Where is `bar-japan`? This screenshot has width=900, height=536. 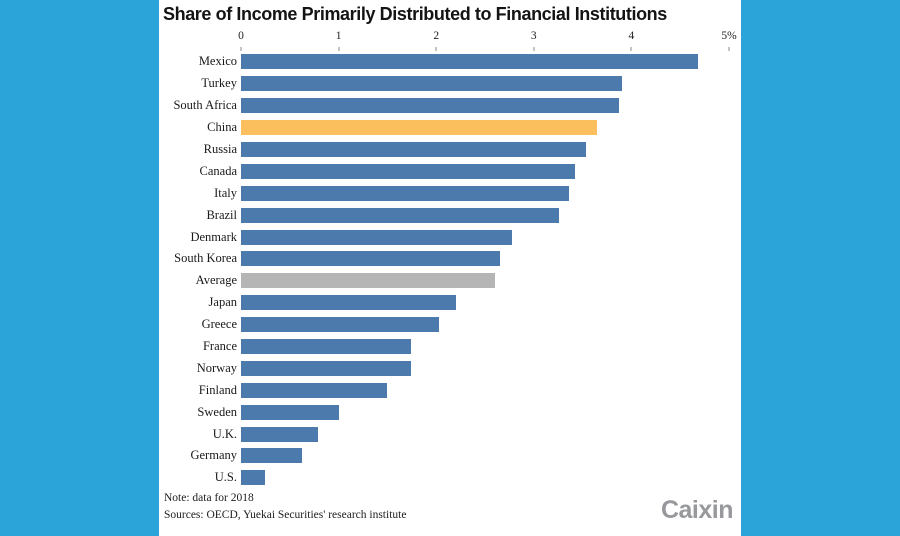 bar-japan is located at coordinates (348, 303).